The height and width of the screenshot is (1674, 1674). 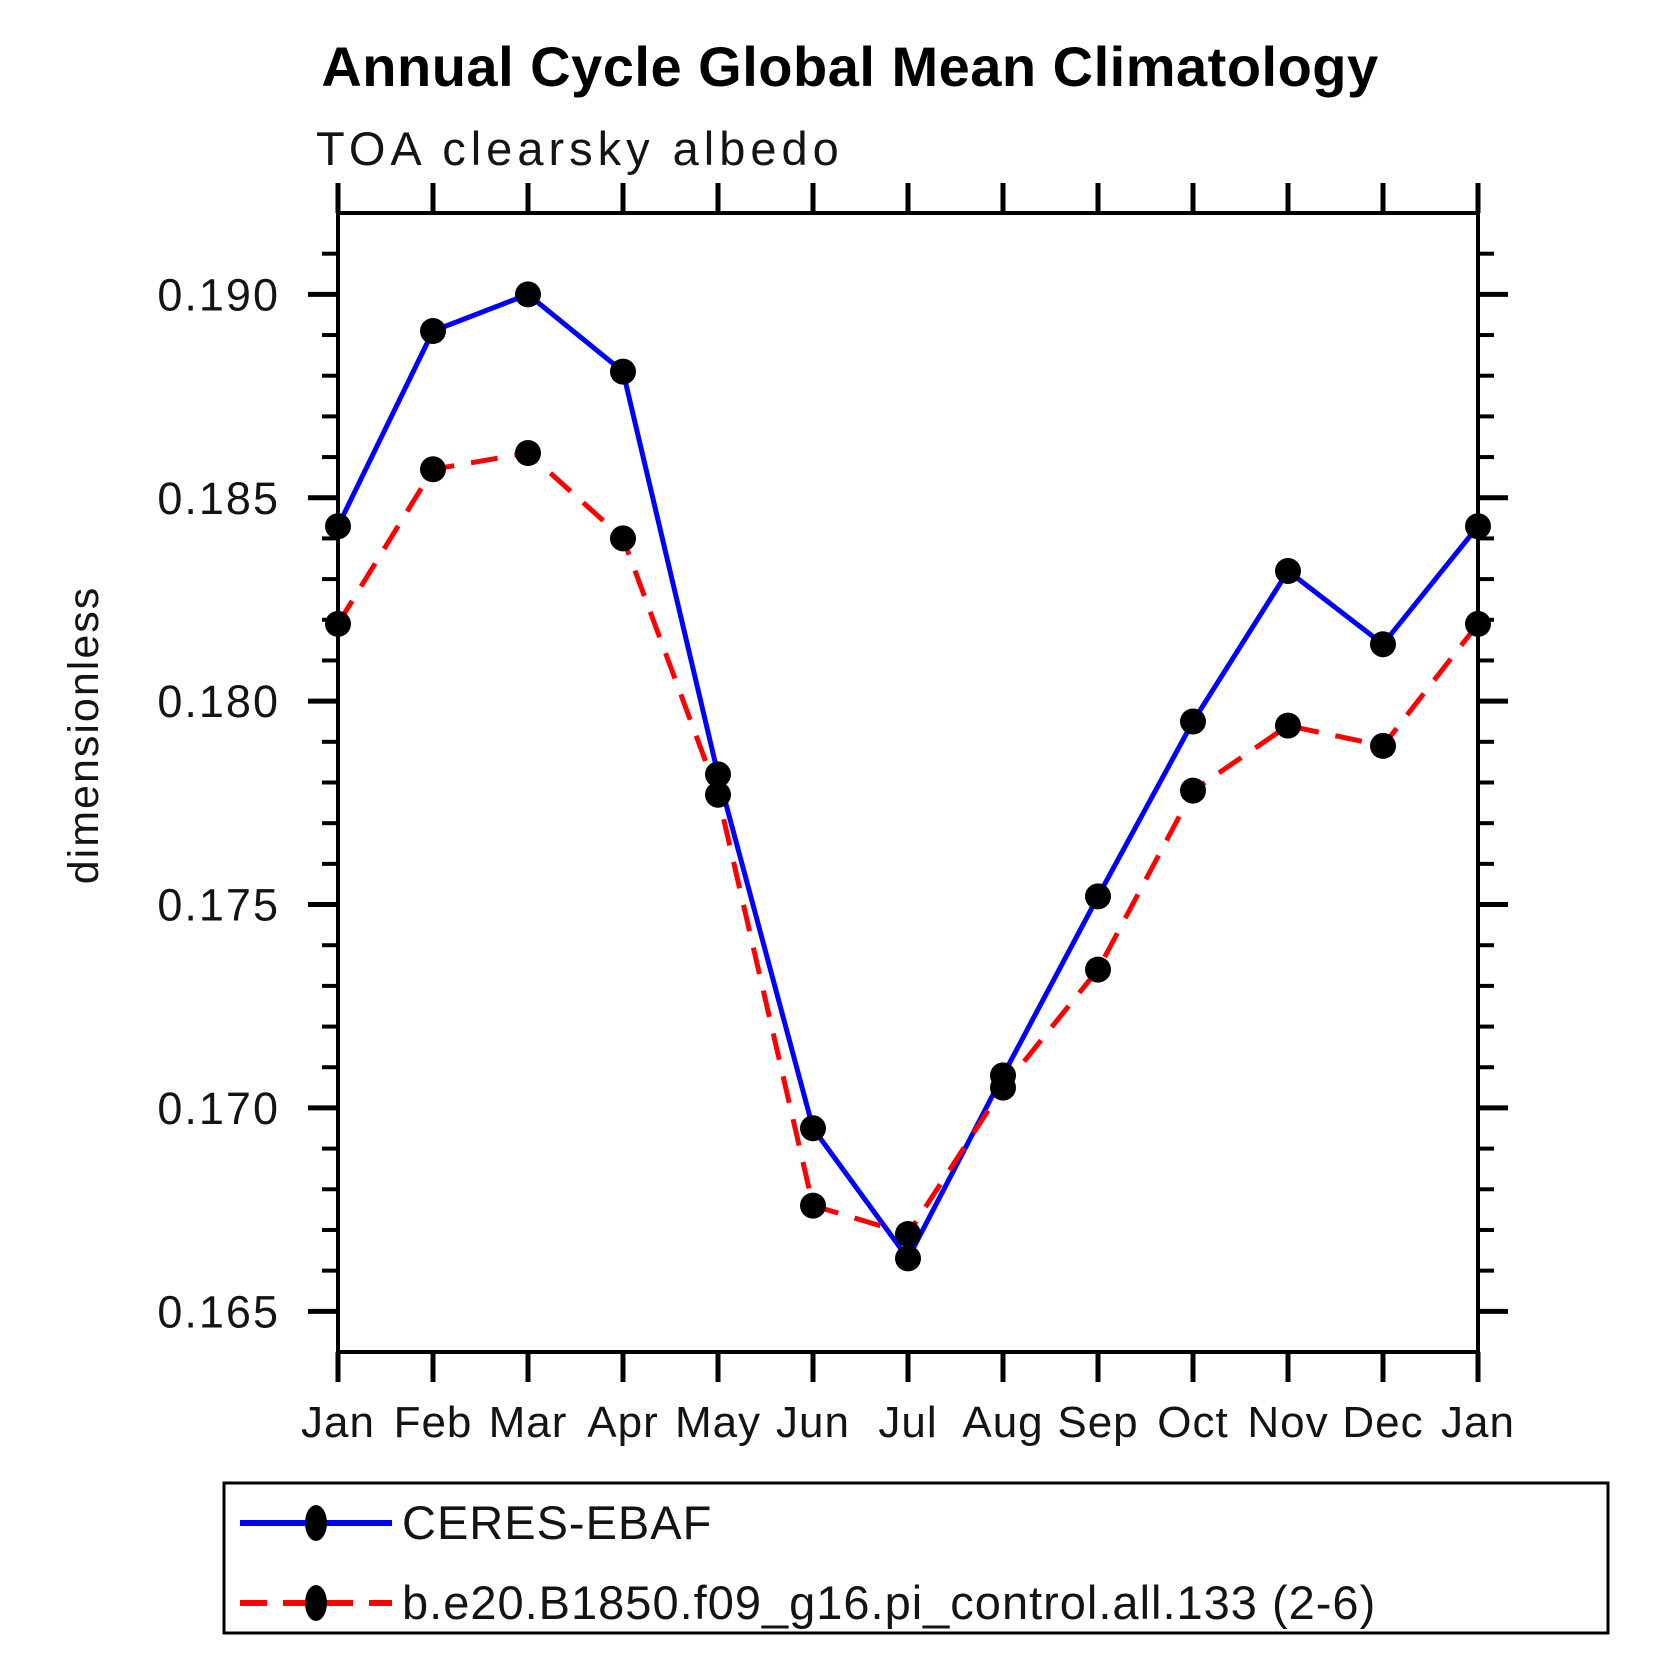 I want to click on y-tick-label: 0.175, so click(x=218, y=905).